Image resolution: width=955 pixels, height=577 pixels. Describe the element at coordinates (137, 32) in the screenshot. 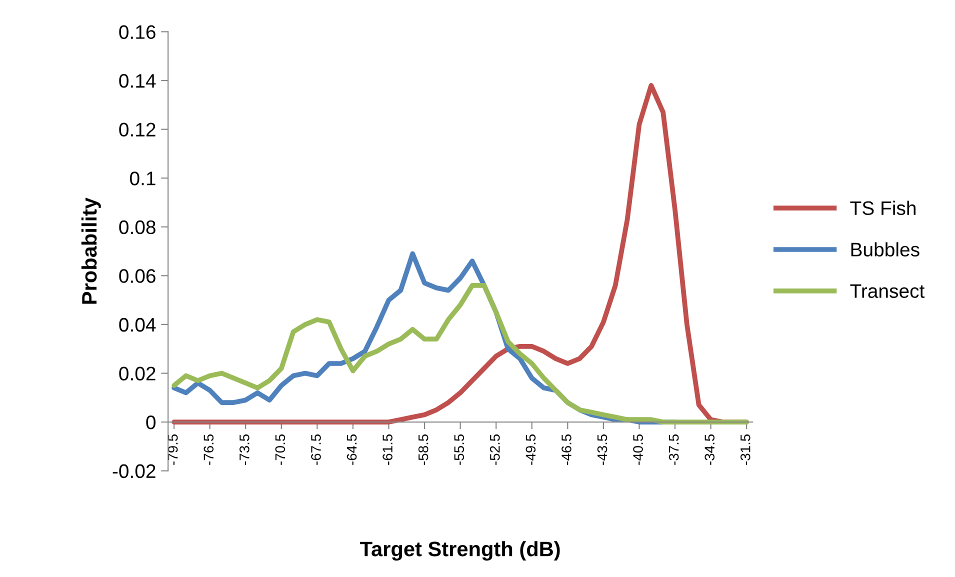

I see `y-tick-label: 0.16` at that location.